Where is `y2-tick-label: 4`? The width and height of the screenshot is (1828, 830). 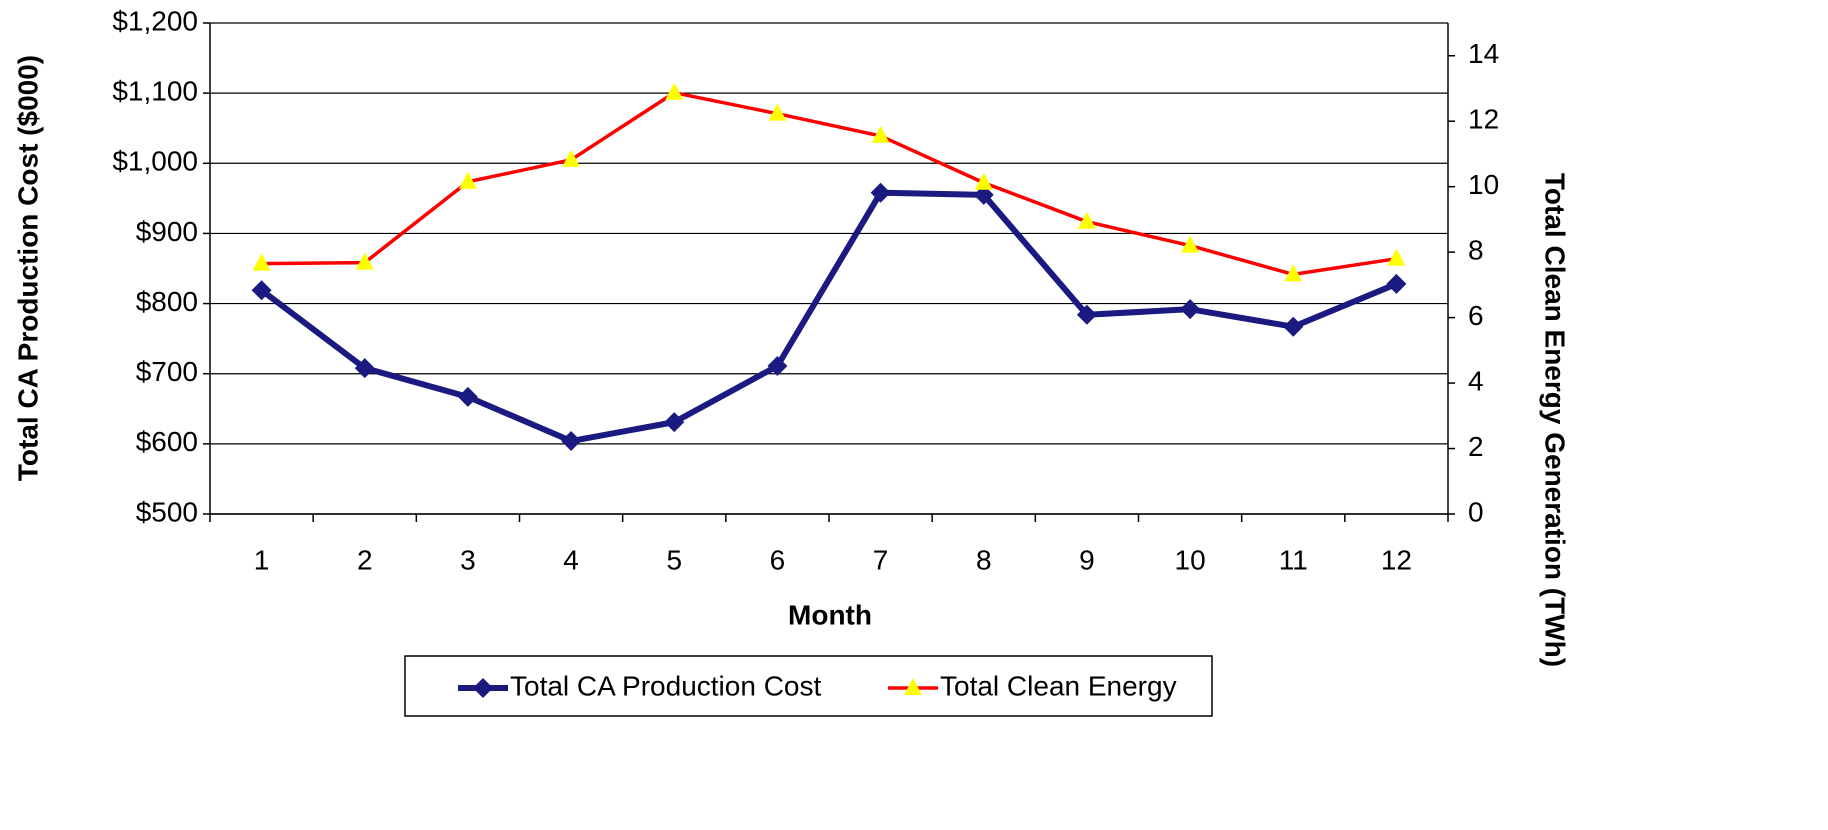
y2-tick-label: 4 is located at coordinates (1476, 380).